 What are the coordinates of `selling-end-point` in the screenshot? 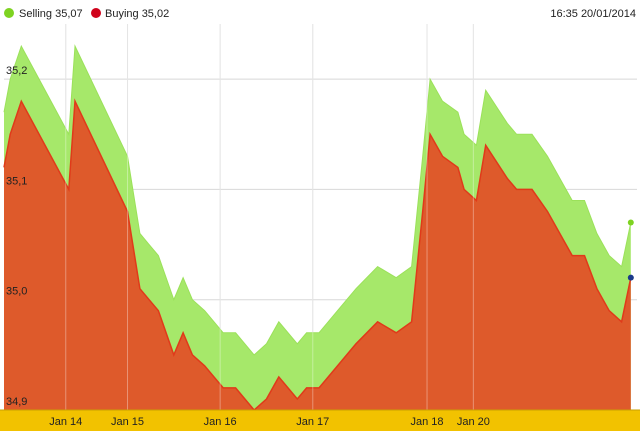 It's located at (630, 222).